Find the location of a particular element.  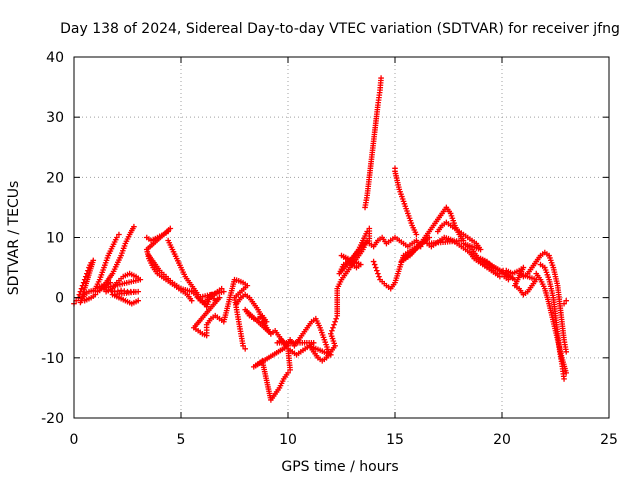

y-tick-label: -10 is located at coordinates (52, 359).